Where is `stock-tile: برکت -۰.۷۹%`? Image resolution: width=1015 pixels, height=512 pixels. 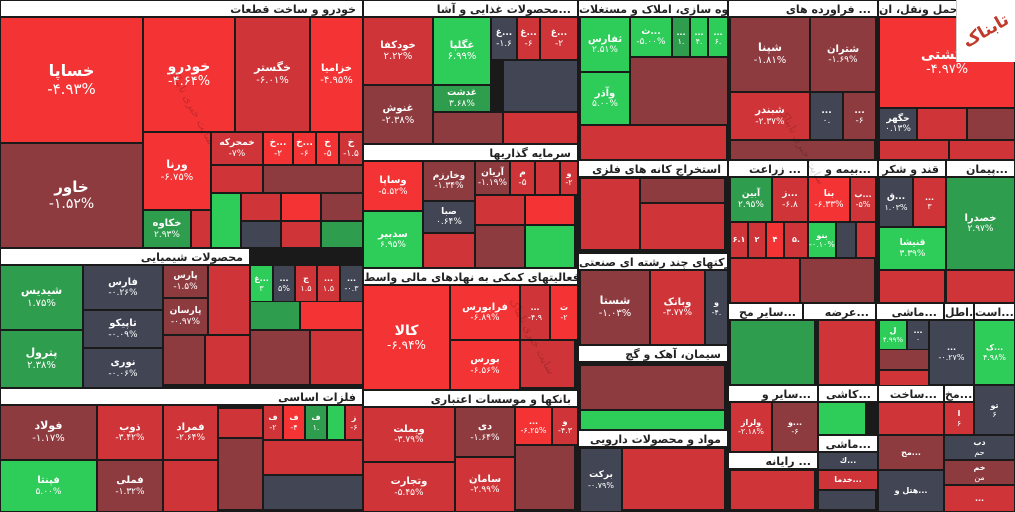 stock-tile: برکت -۰.۷۹% is located at coordinates (601, 480).